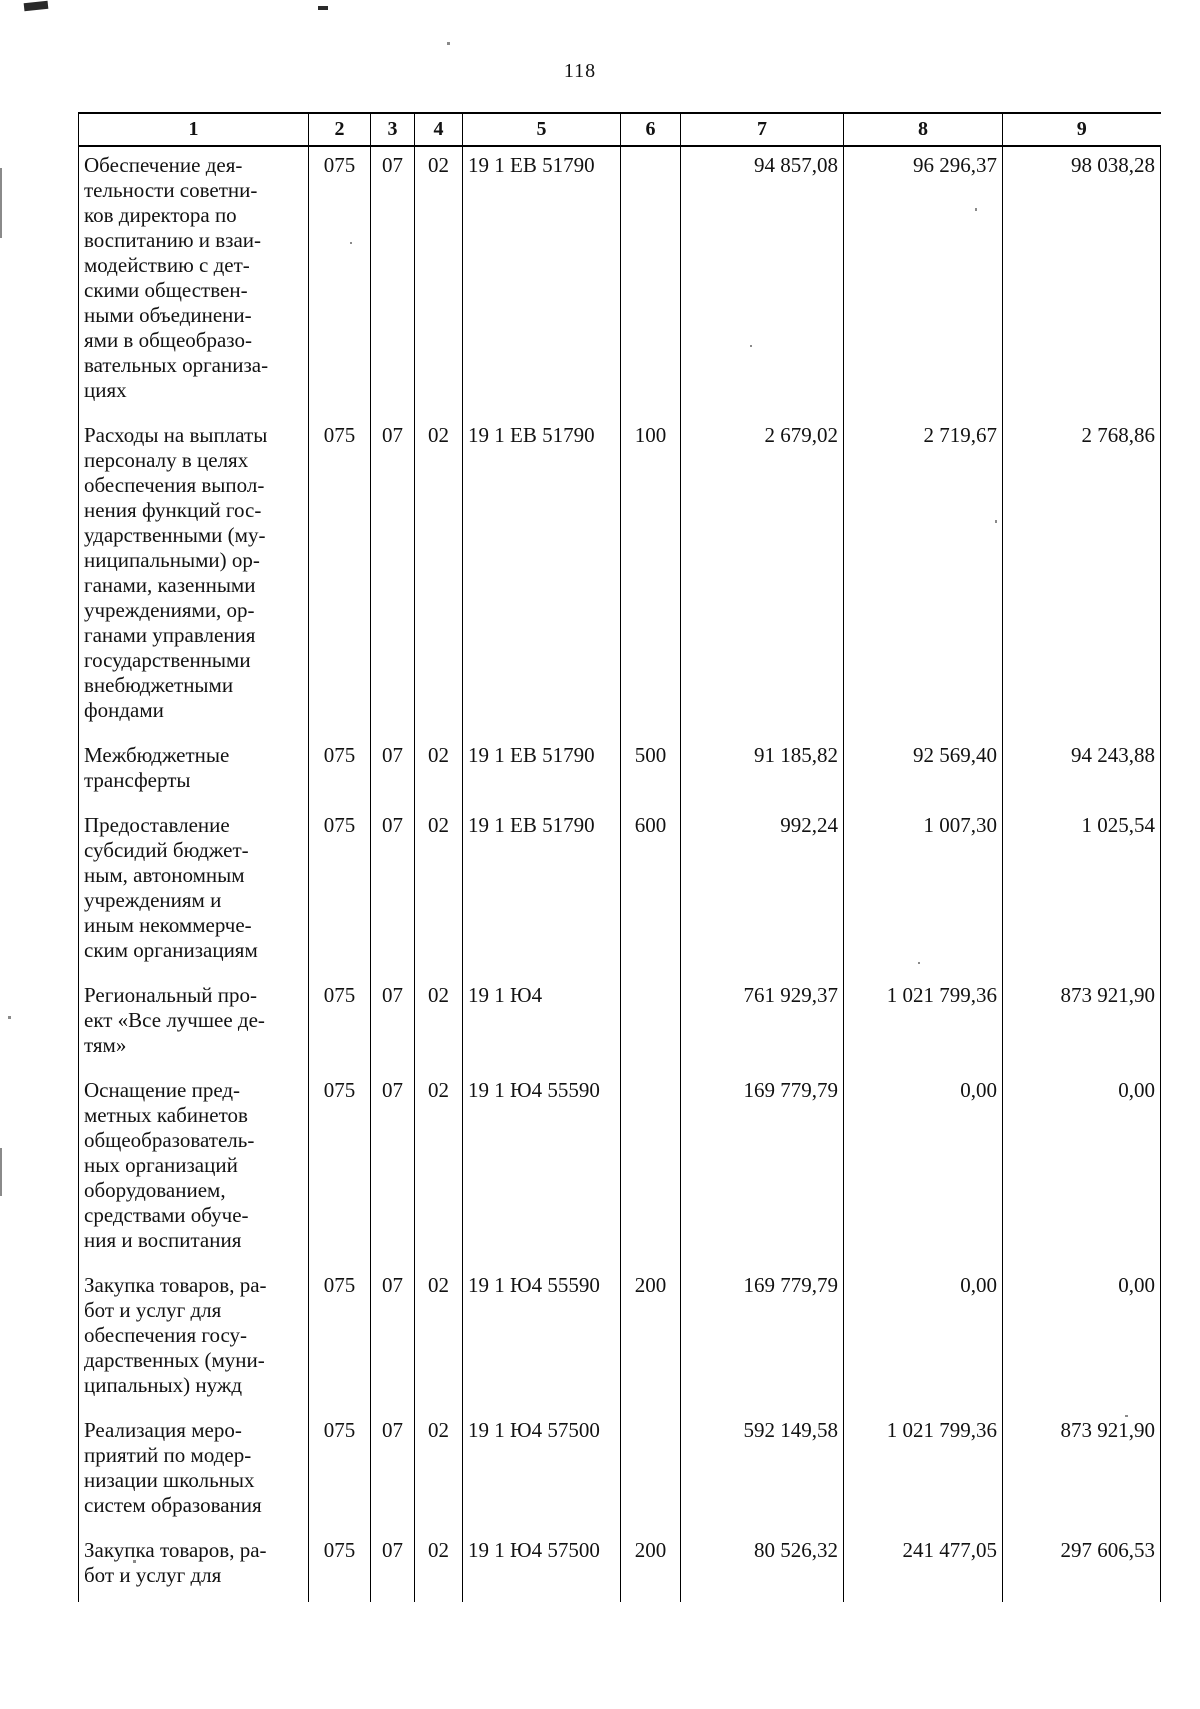 This screenshot has height=1709, width=1200. I want to click on header-col2: 2, so click(339, 130).